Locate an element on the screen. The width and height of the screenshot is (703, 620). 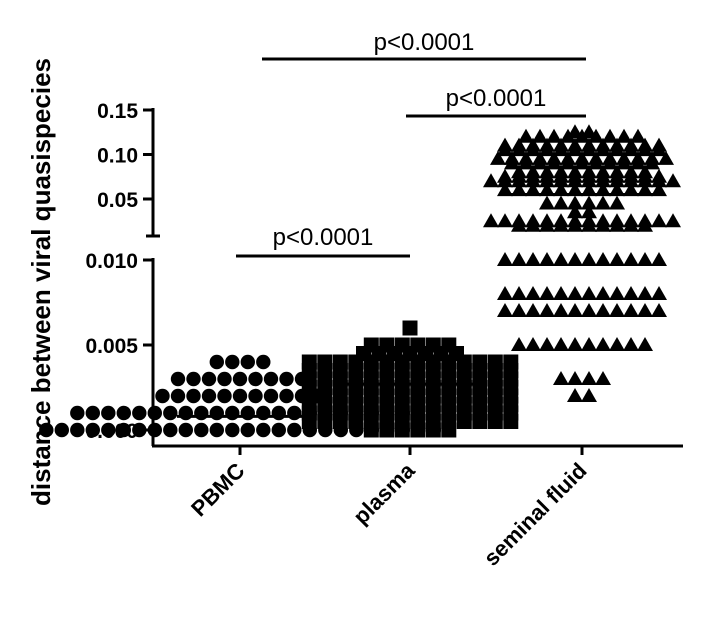
y-tick-label: 0.05 is located at coordinates (117, 200).